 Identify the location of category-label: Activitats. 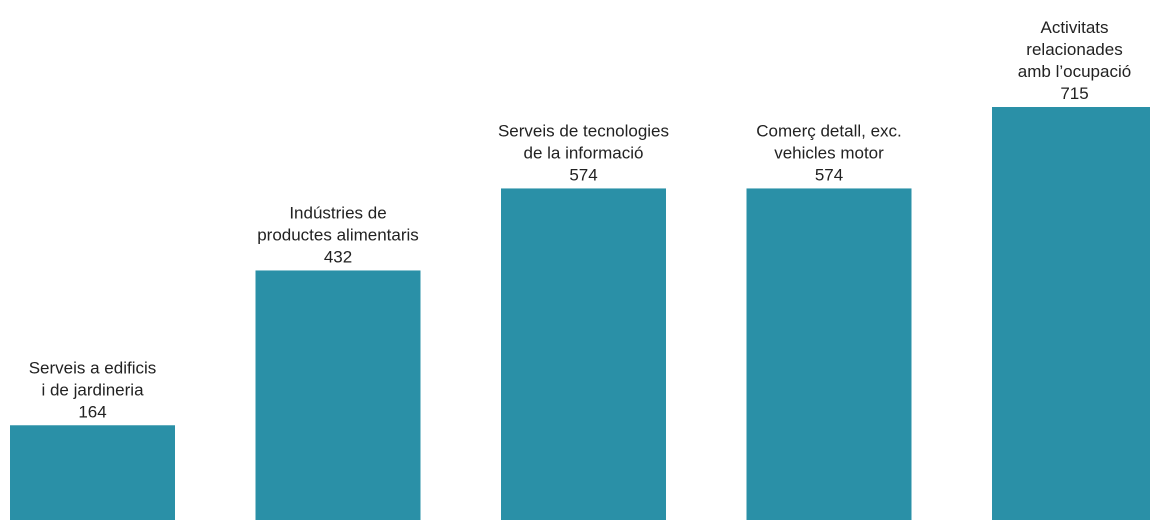
(1074, 27).